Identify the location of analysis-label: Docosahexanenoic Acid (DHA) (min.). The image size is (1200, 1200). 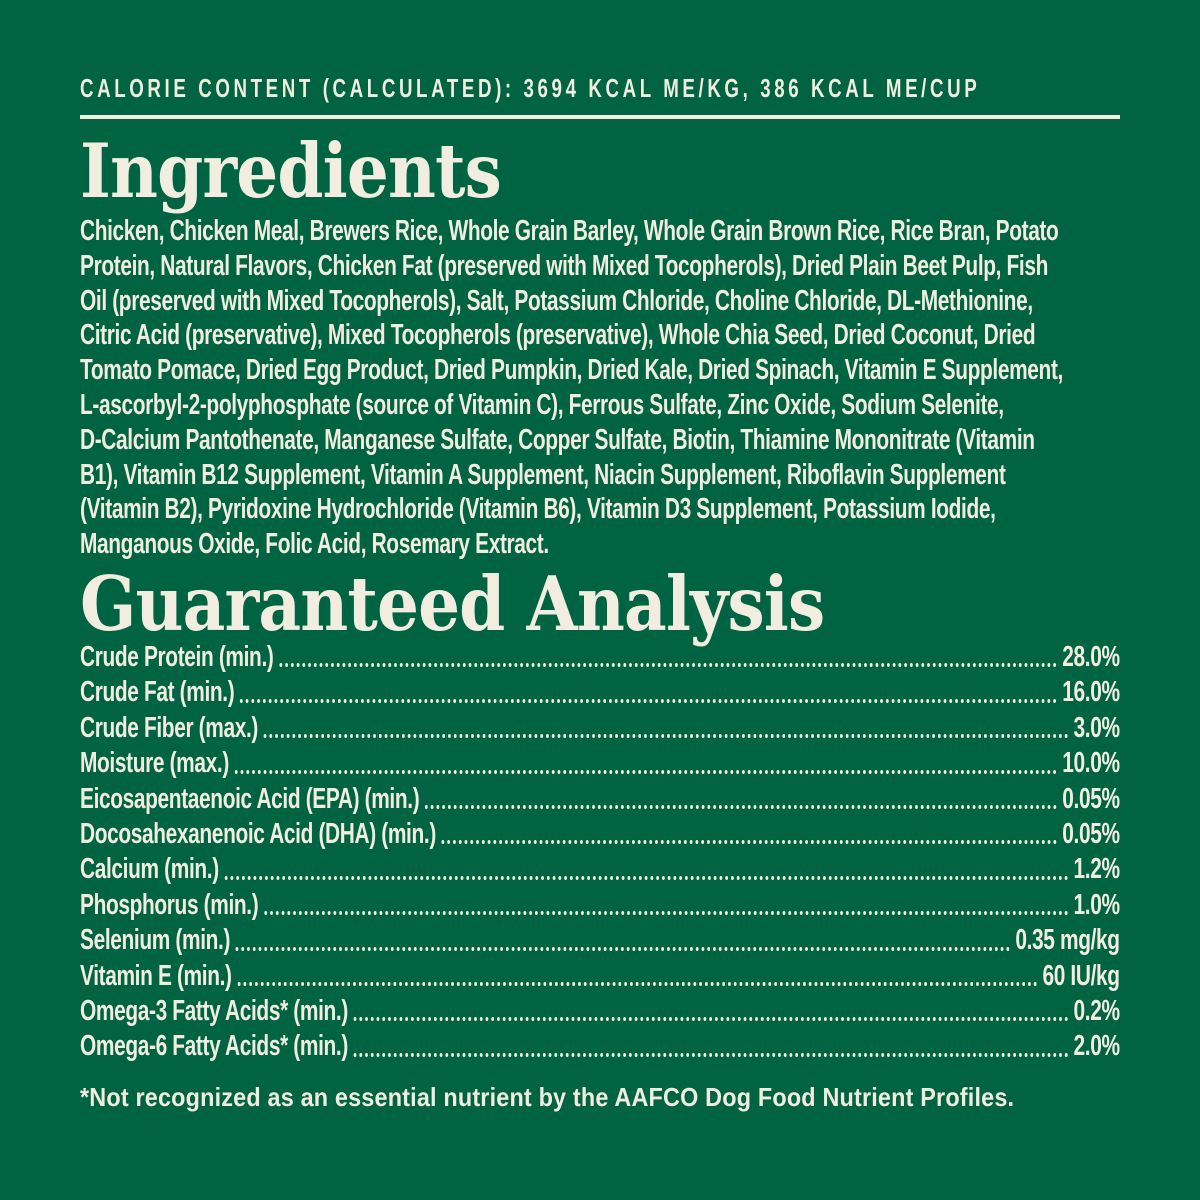
(258, 834).